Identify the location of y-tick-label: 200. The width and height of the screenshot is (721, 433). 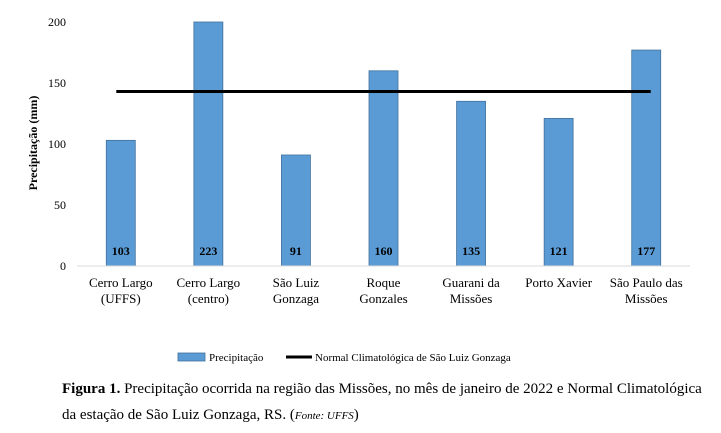
(57, 22).